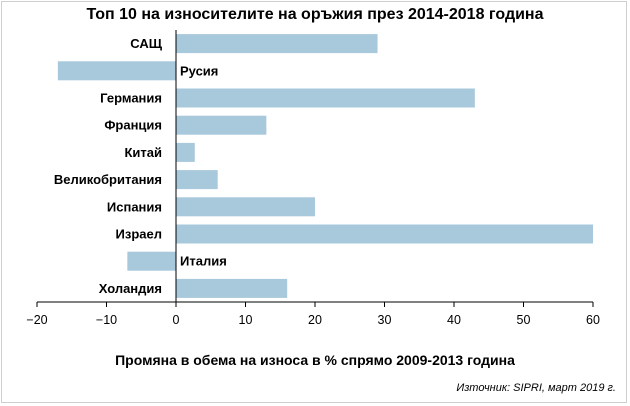 The height and width of the screenshot is (406, 630). What do you see at coordinates (36, 320) in the screenshot?
I see `x-tick-label-1: −20` at bounding box center [36, 320].